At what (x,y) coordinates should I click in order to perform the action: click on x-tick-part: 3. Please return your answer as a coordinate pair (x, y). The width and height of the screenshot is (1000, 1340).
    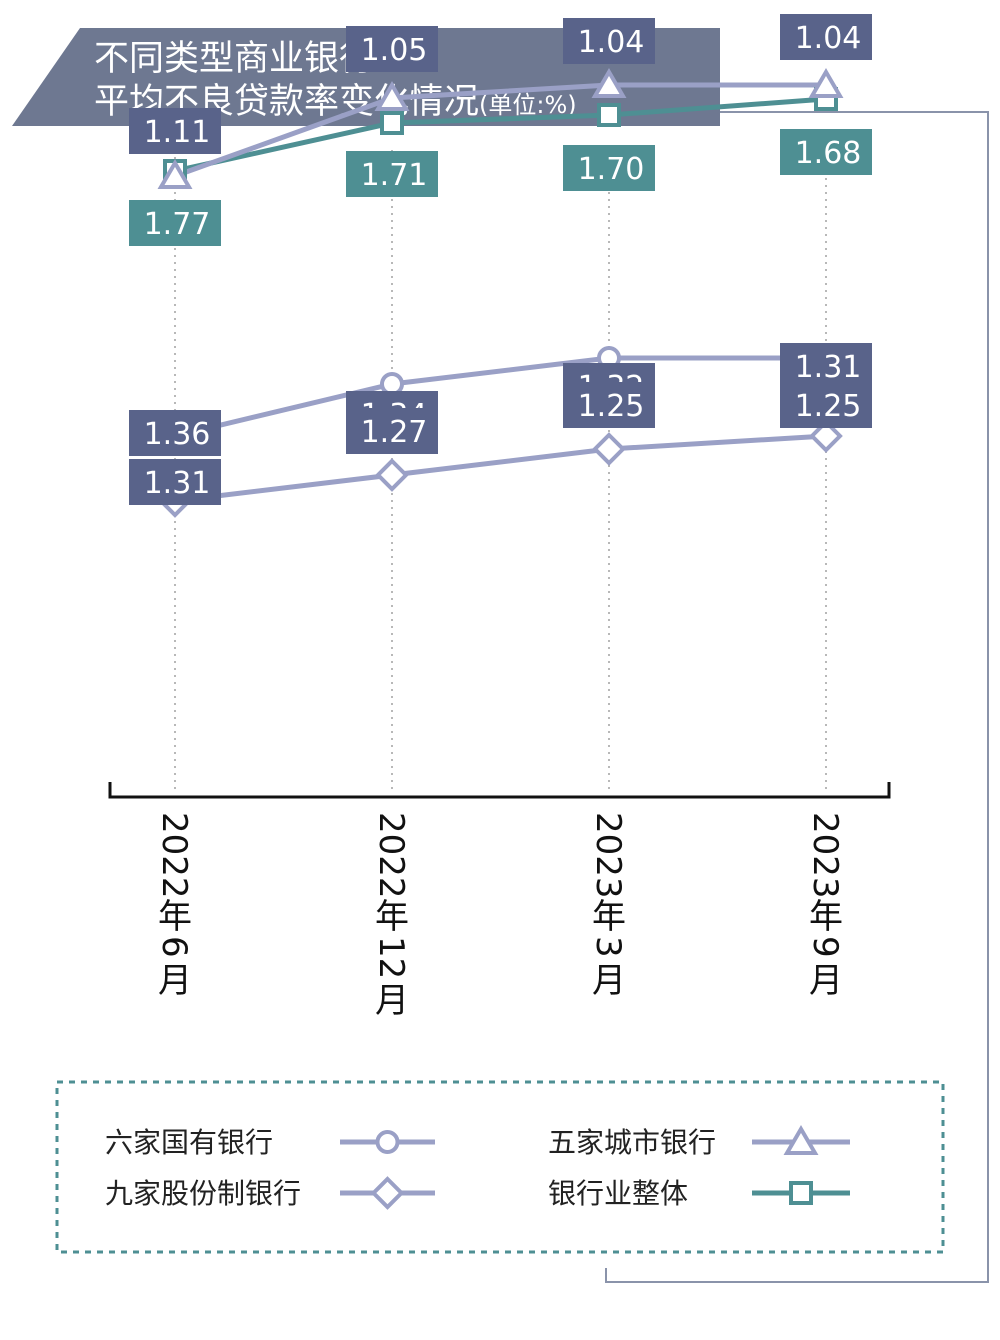
    Looking at the image, I should click on (608, 947).